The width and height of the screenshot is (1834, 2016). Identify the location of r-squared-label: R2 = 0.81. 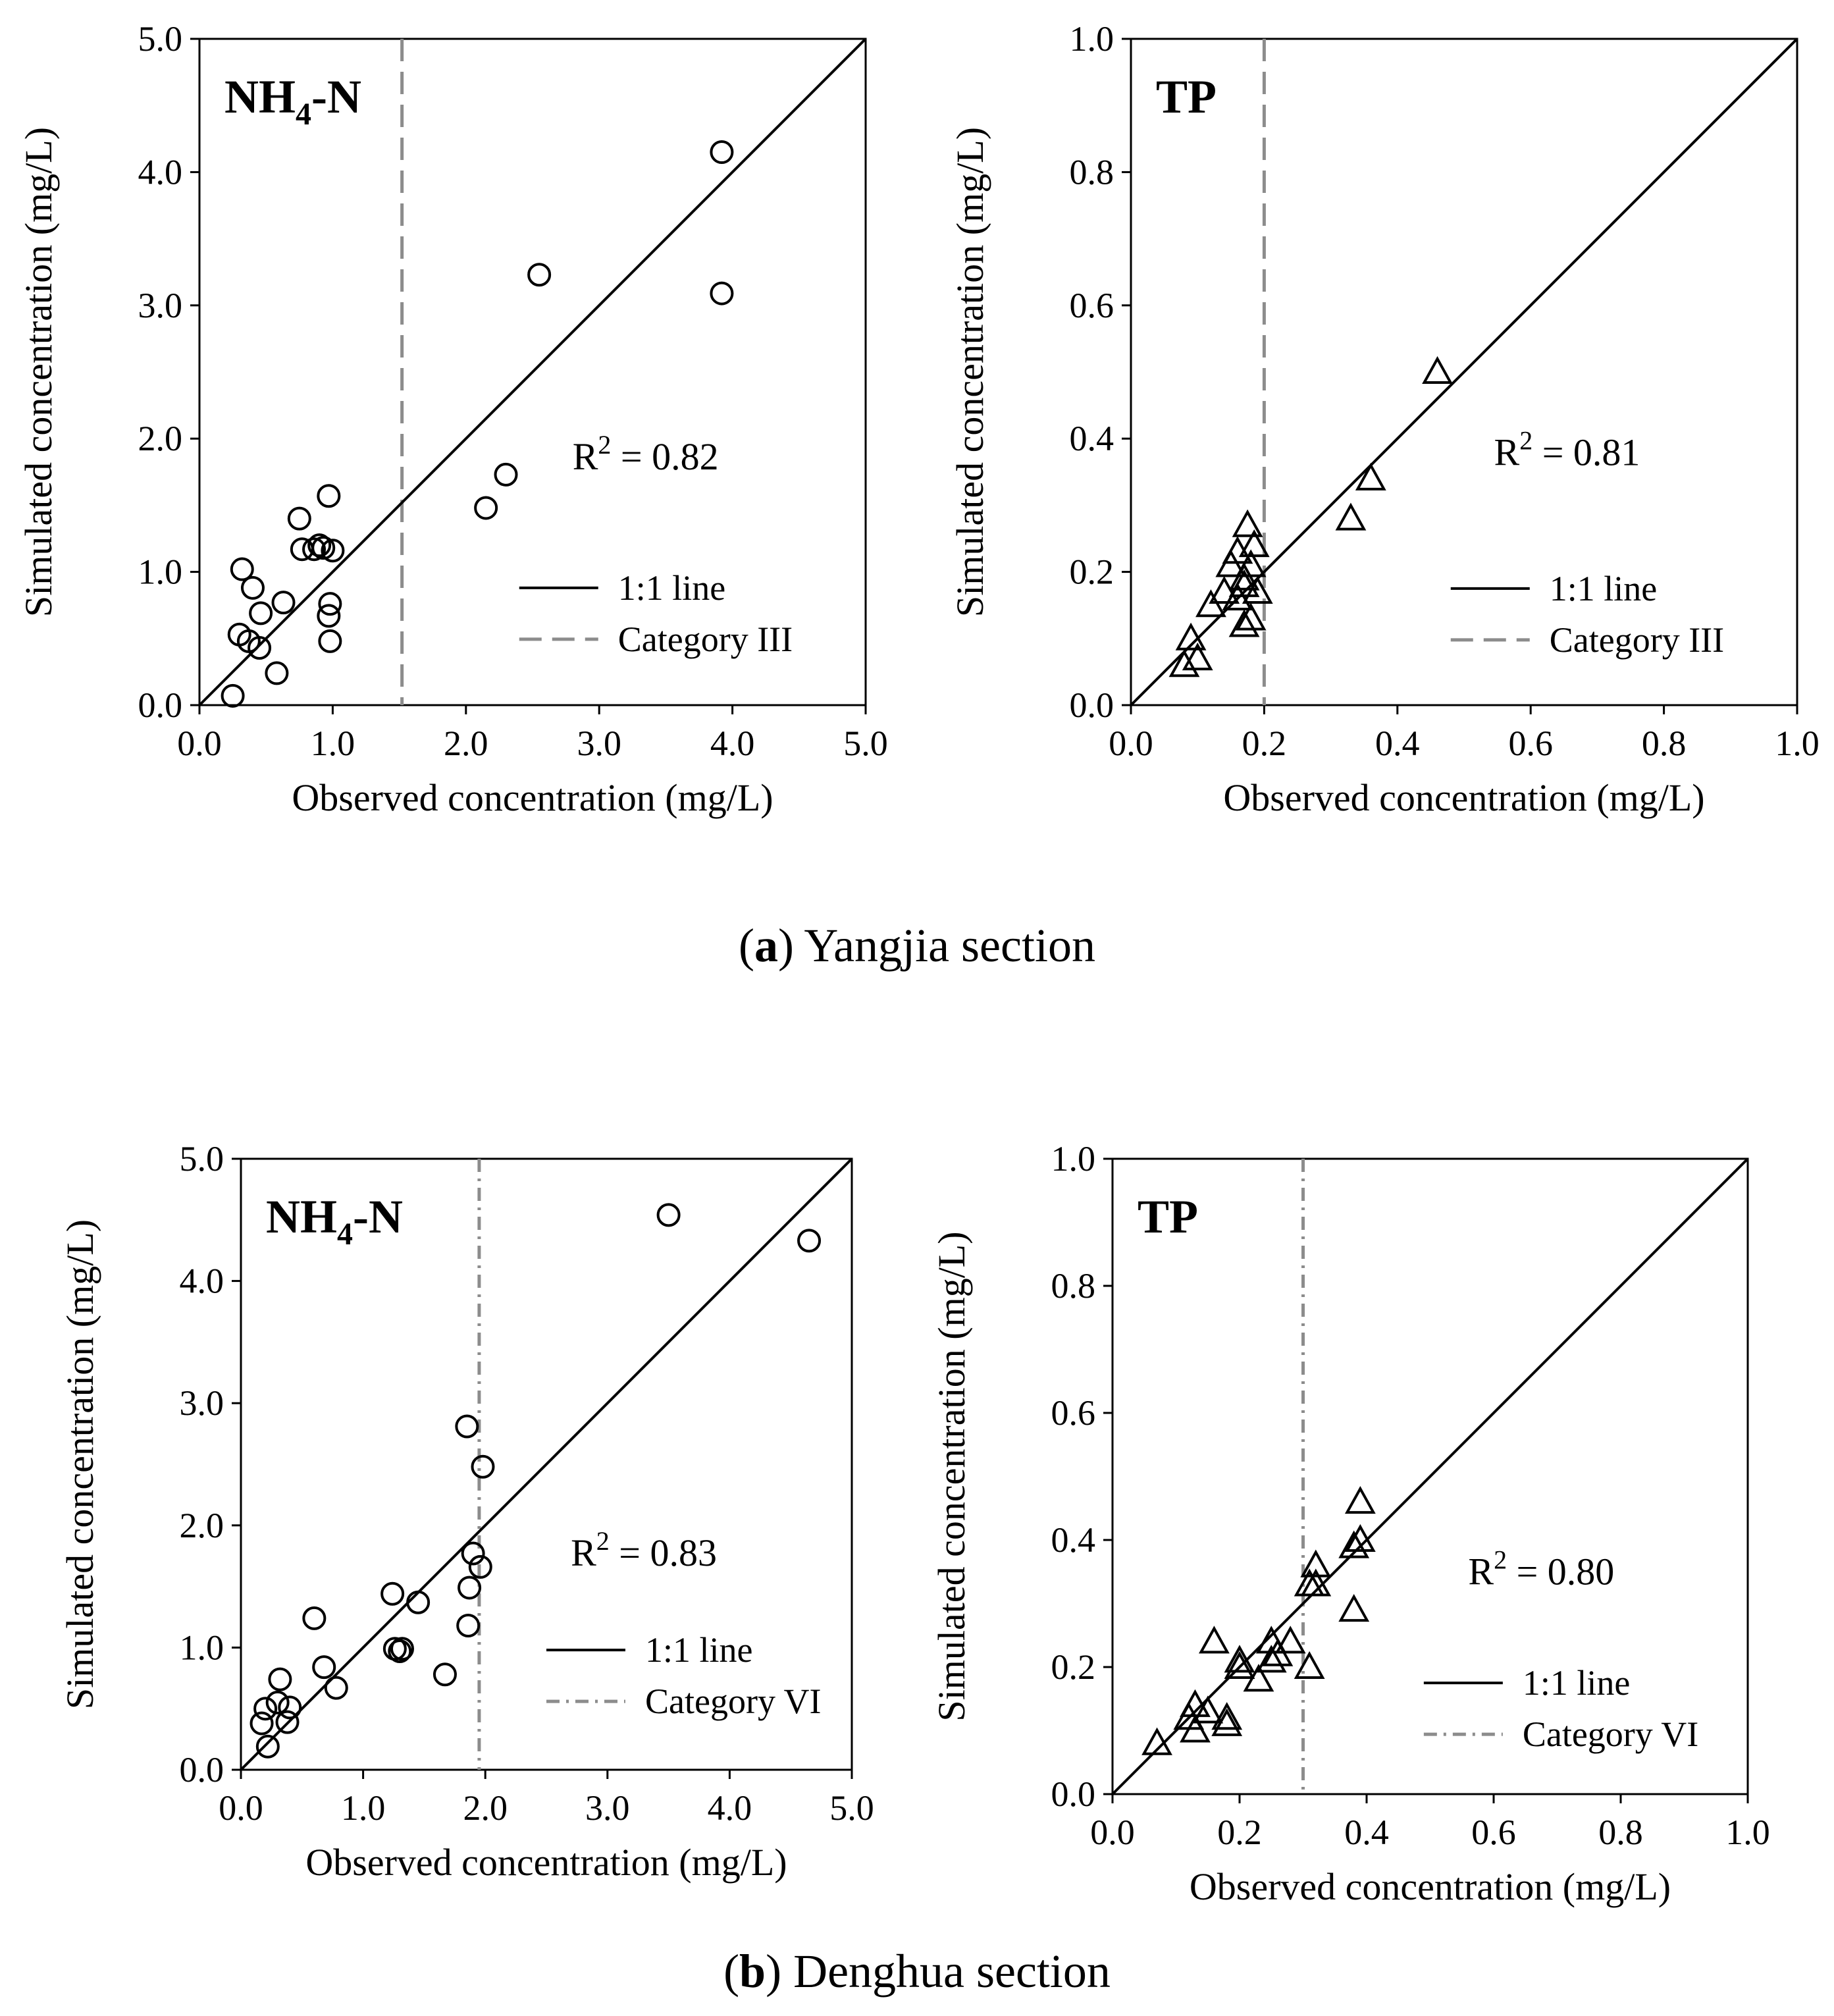
(1567, 450).